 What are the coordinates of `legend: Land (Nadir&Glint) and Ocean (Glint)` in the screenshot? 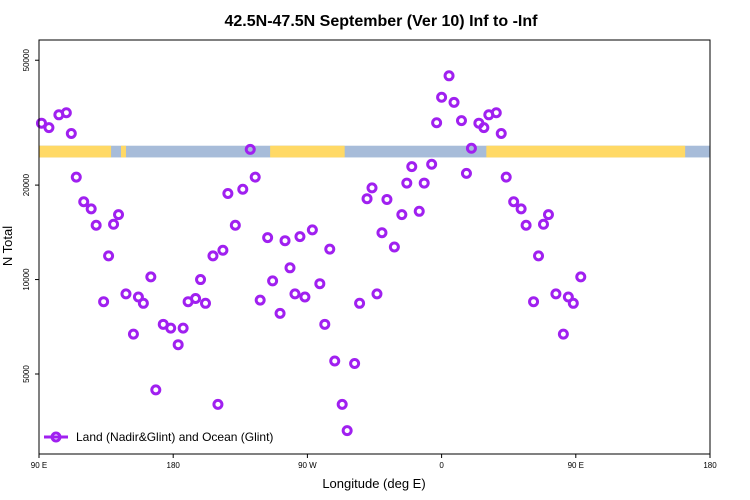 It's located at (158, 437).